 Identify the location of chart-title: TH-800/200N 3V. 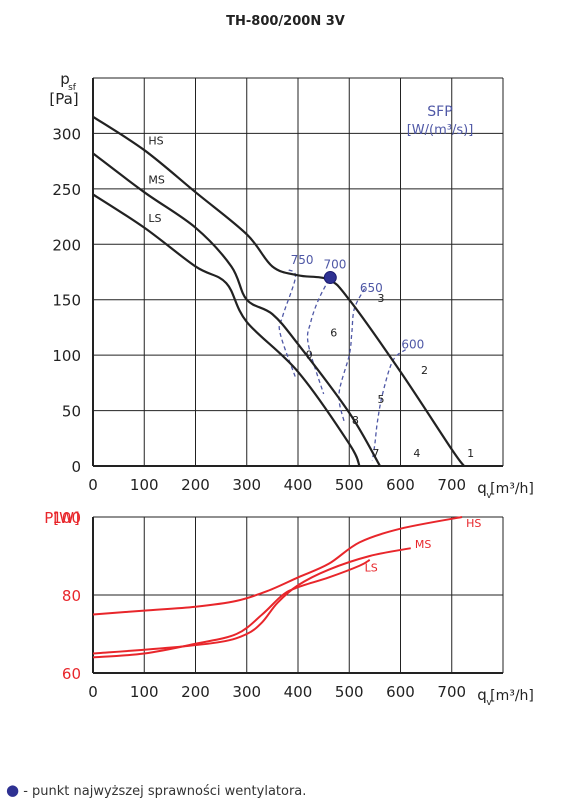
(285, 21).